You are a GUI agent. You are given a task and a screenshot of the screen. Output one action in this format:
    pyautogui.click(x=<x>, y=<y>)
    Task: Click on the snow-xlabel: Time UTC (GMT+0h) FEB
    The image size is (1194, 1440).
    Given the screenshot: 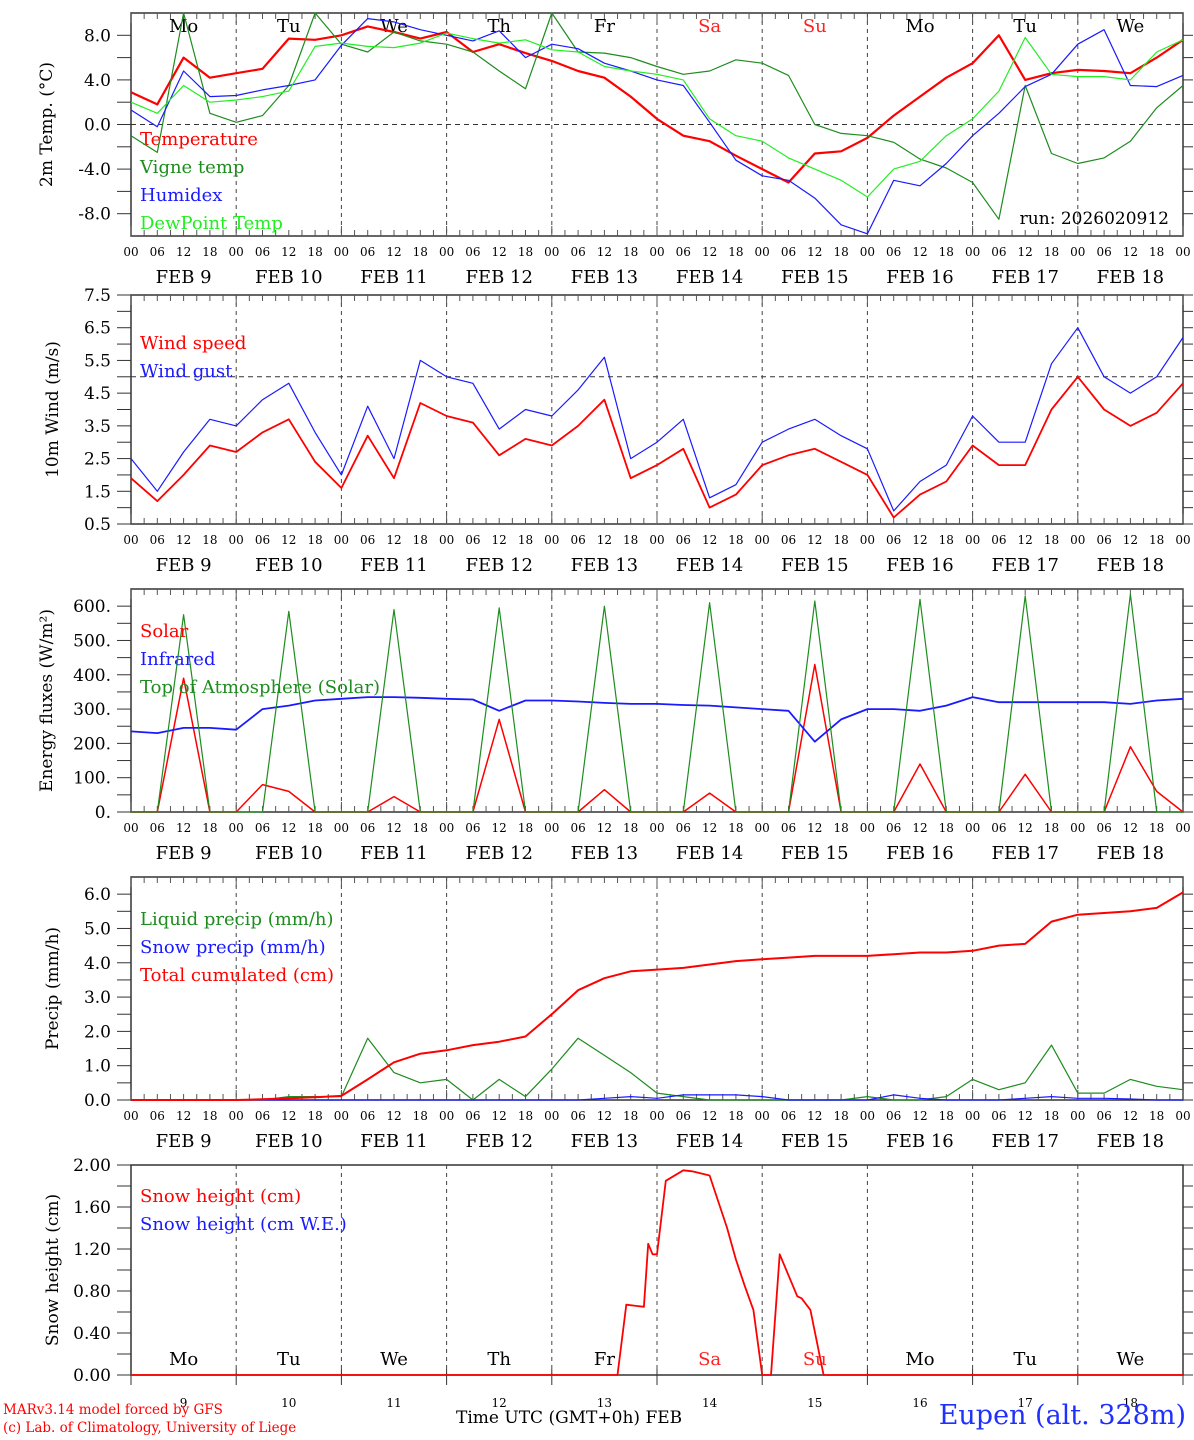 What is the action you would take?
    pyautogui.click(x=569, y=1418)
    